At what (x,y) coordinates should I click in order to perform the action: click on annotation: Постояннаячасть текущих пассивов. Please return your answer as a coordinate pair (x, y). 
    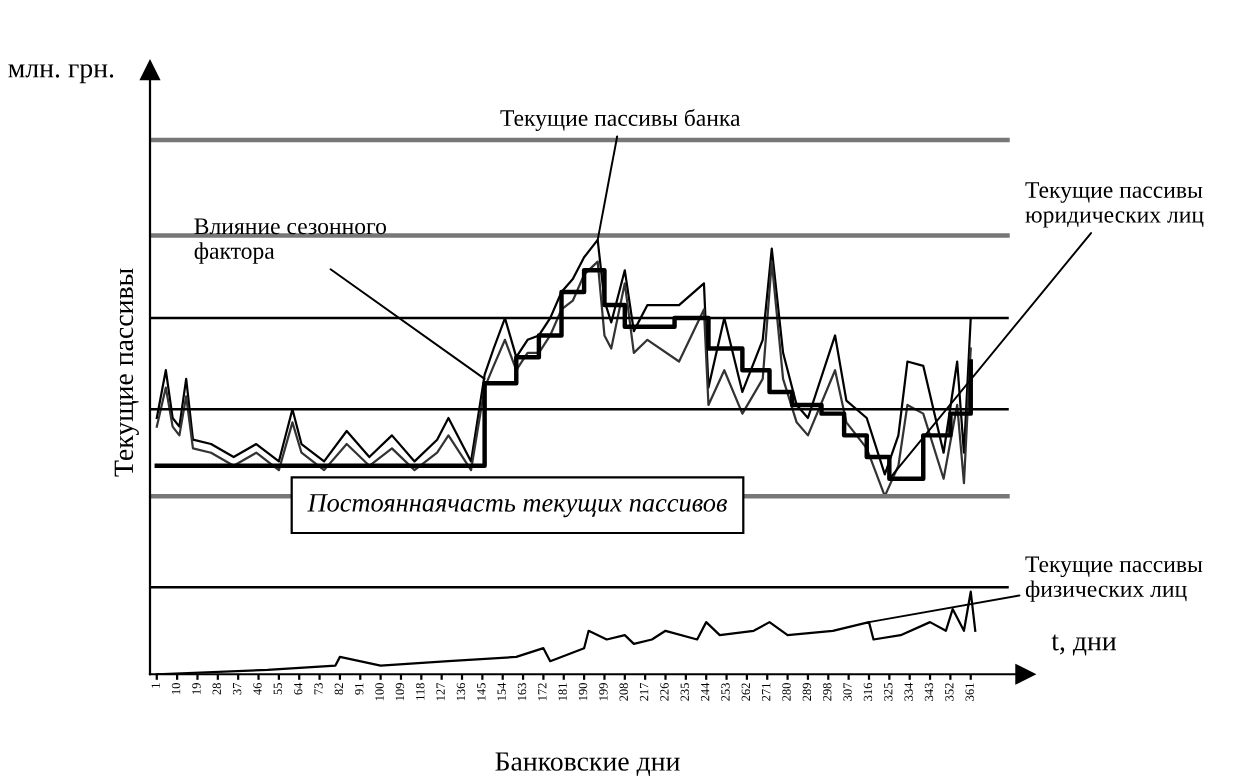
    Looking at the image, I should click on (517, 506).